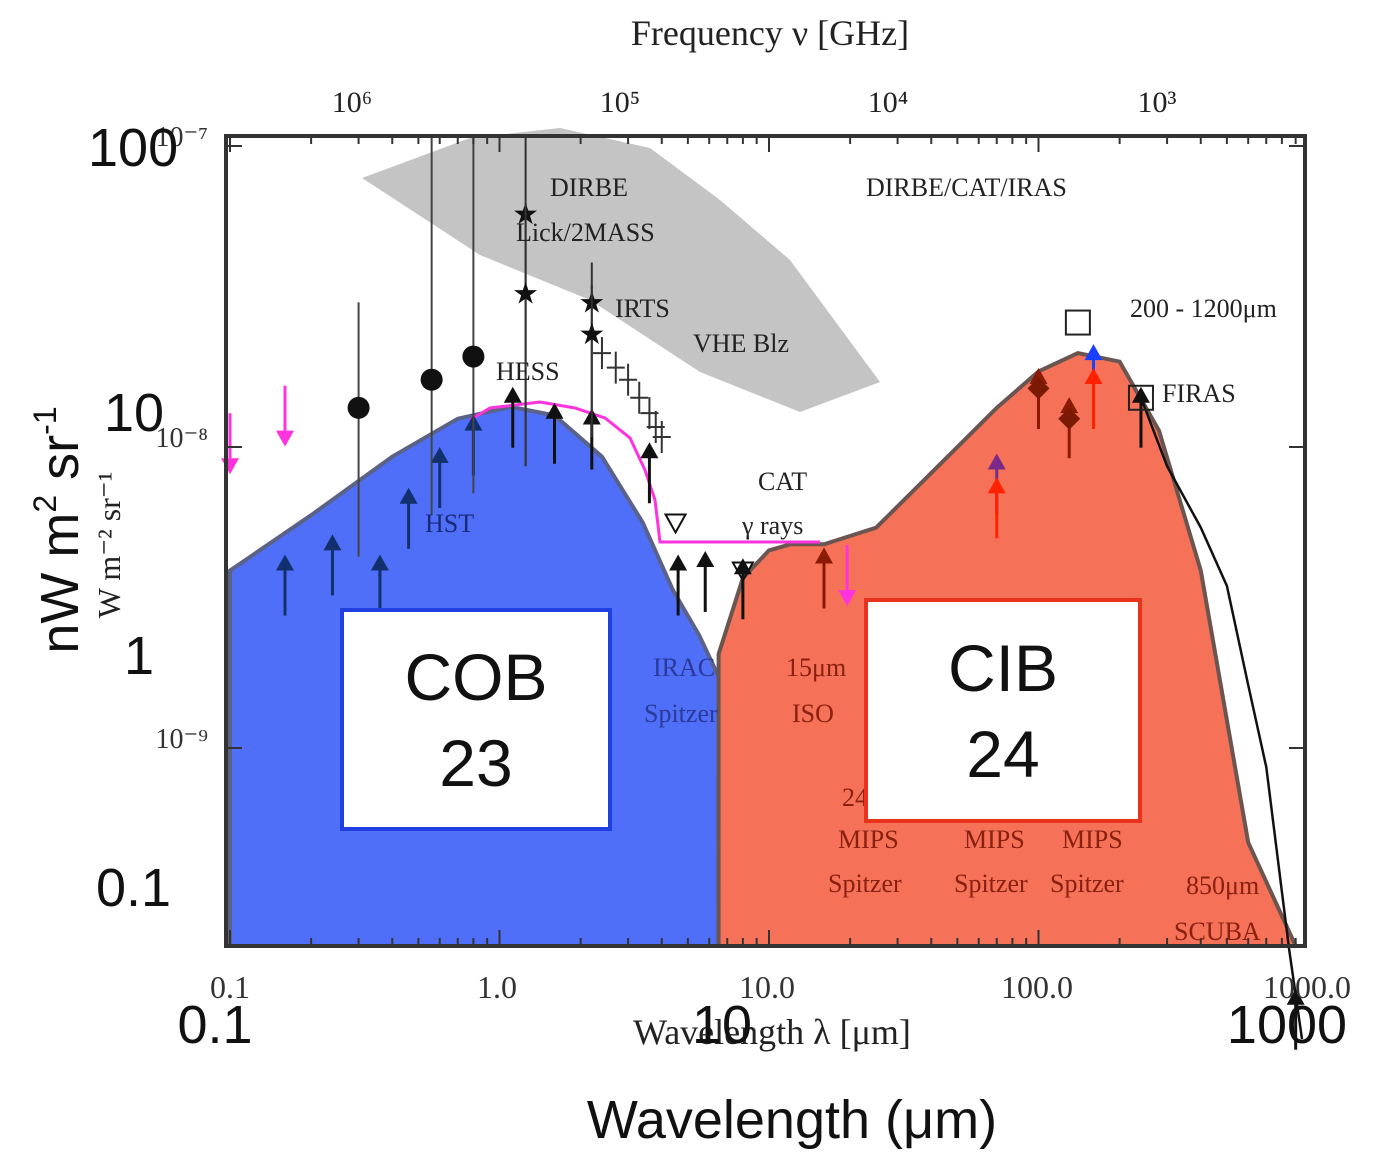 The width and height of the screenshot is (1391, 1152). Describe the element at coordinates (1003, 667) in the screenshot. I see `cib-name: CIB` at that location.